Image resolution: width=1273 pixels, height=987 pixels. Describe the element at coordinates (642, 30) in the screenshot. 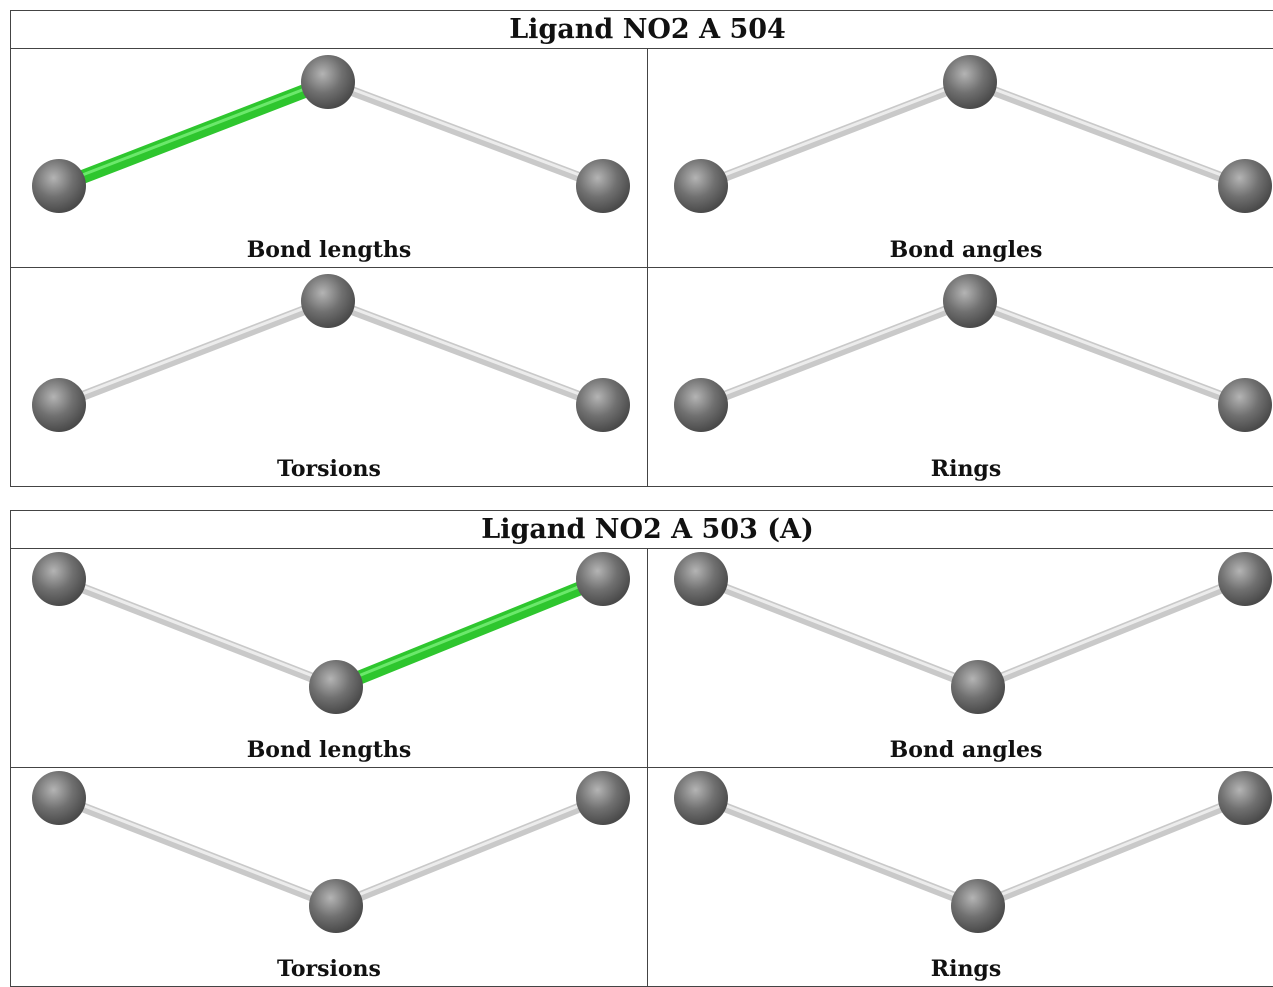

I see `ligand-title: Ligand NO2 A 504` at that location.